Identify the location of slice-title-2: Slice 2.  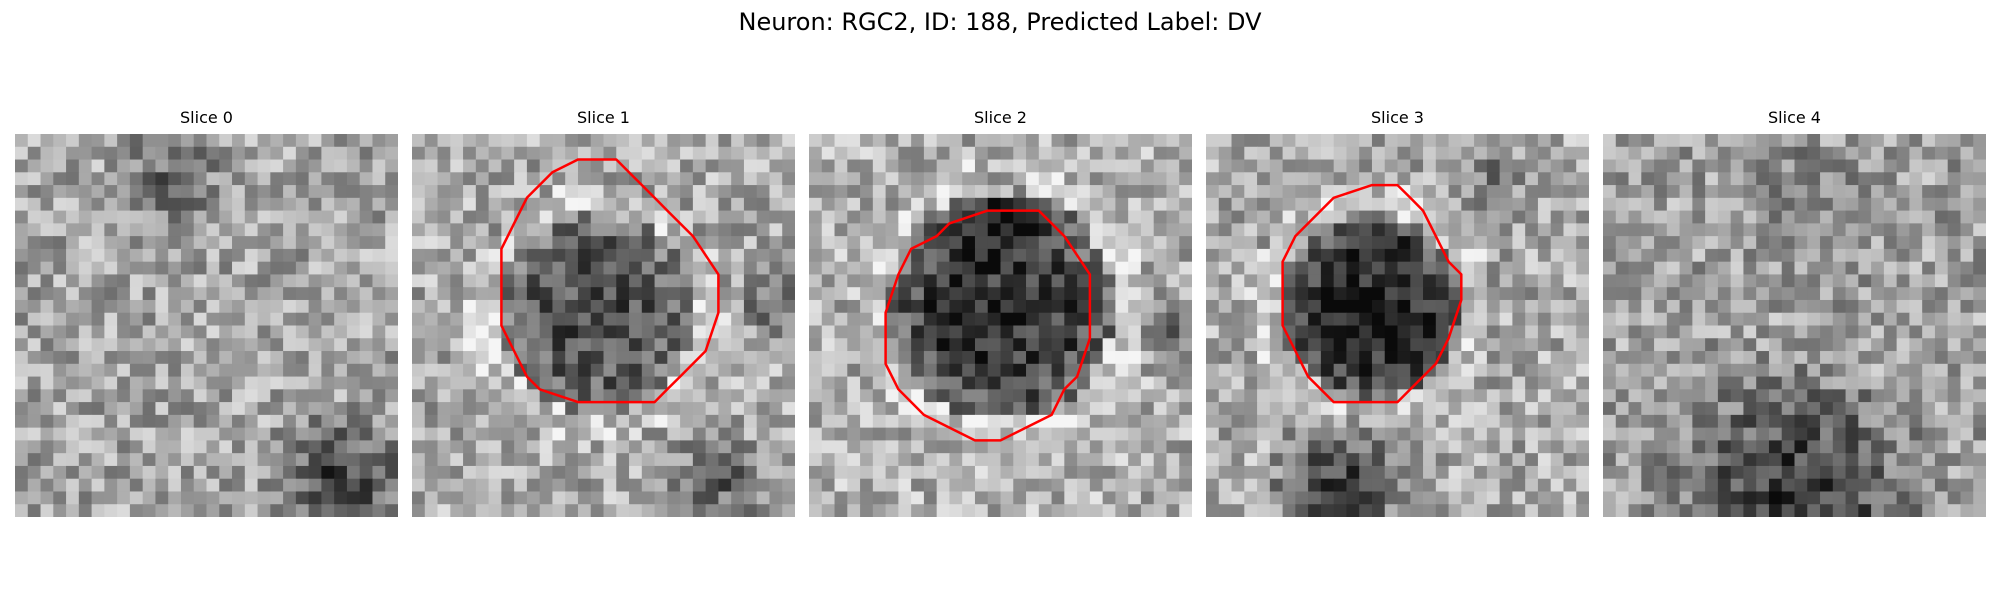
(1000, 117).